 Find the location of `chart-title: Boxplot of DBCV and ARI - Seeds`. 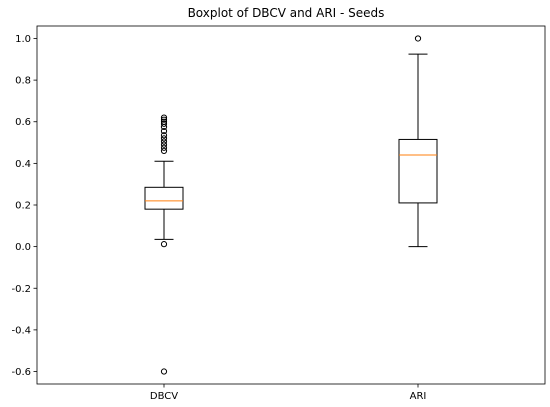

chart-title: Boxplot of DBCV and ARI - Seeds is located at coordinates (286, 13).